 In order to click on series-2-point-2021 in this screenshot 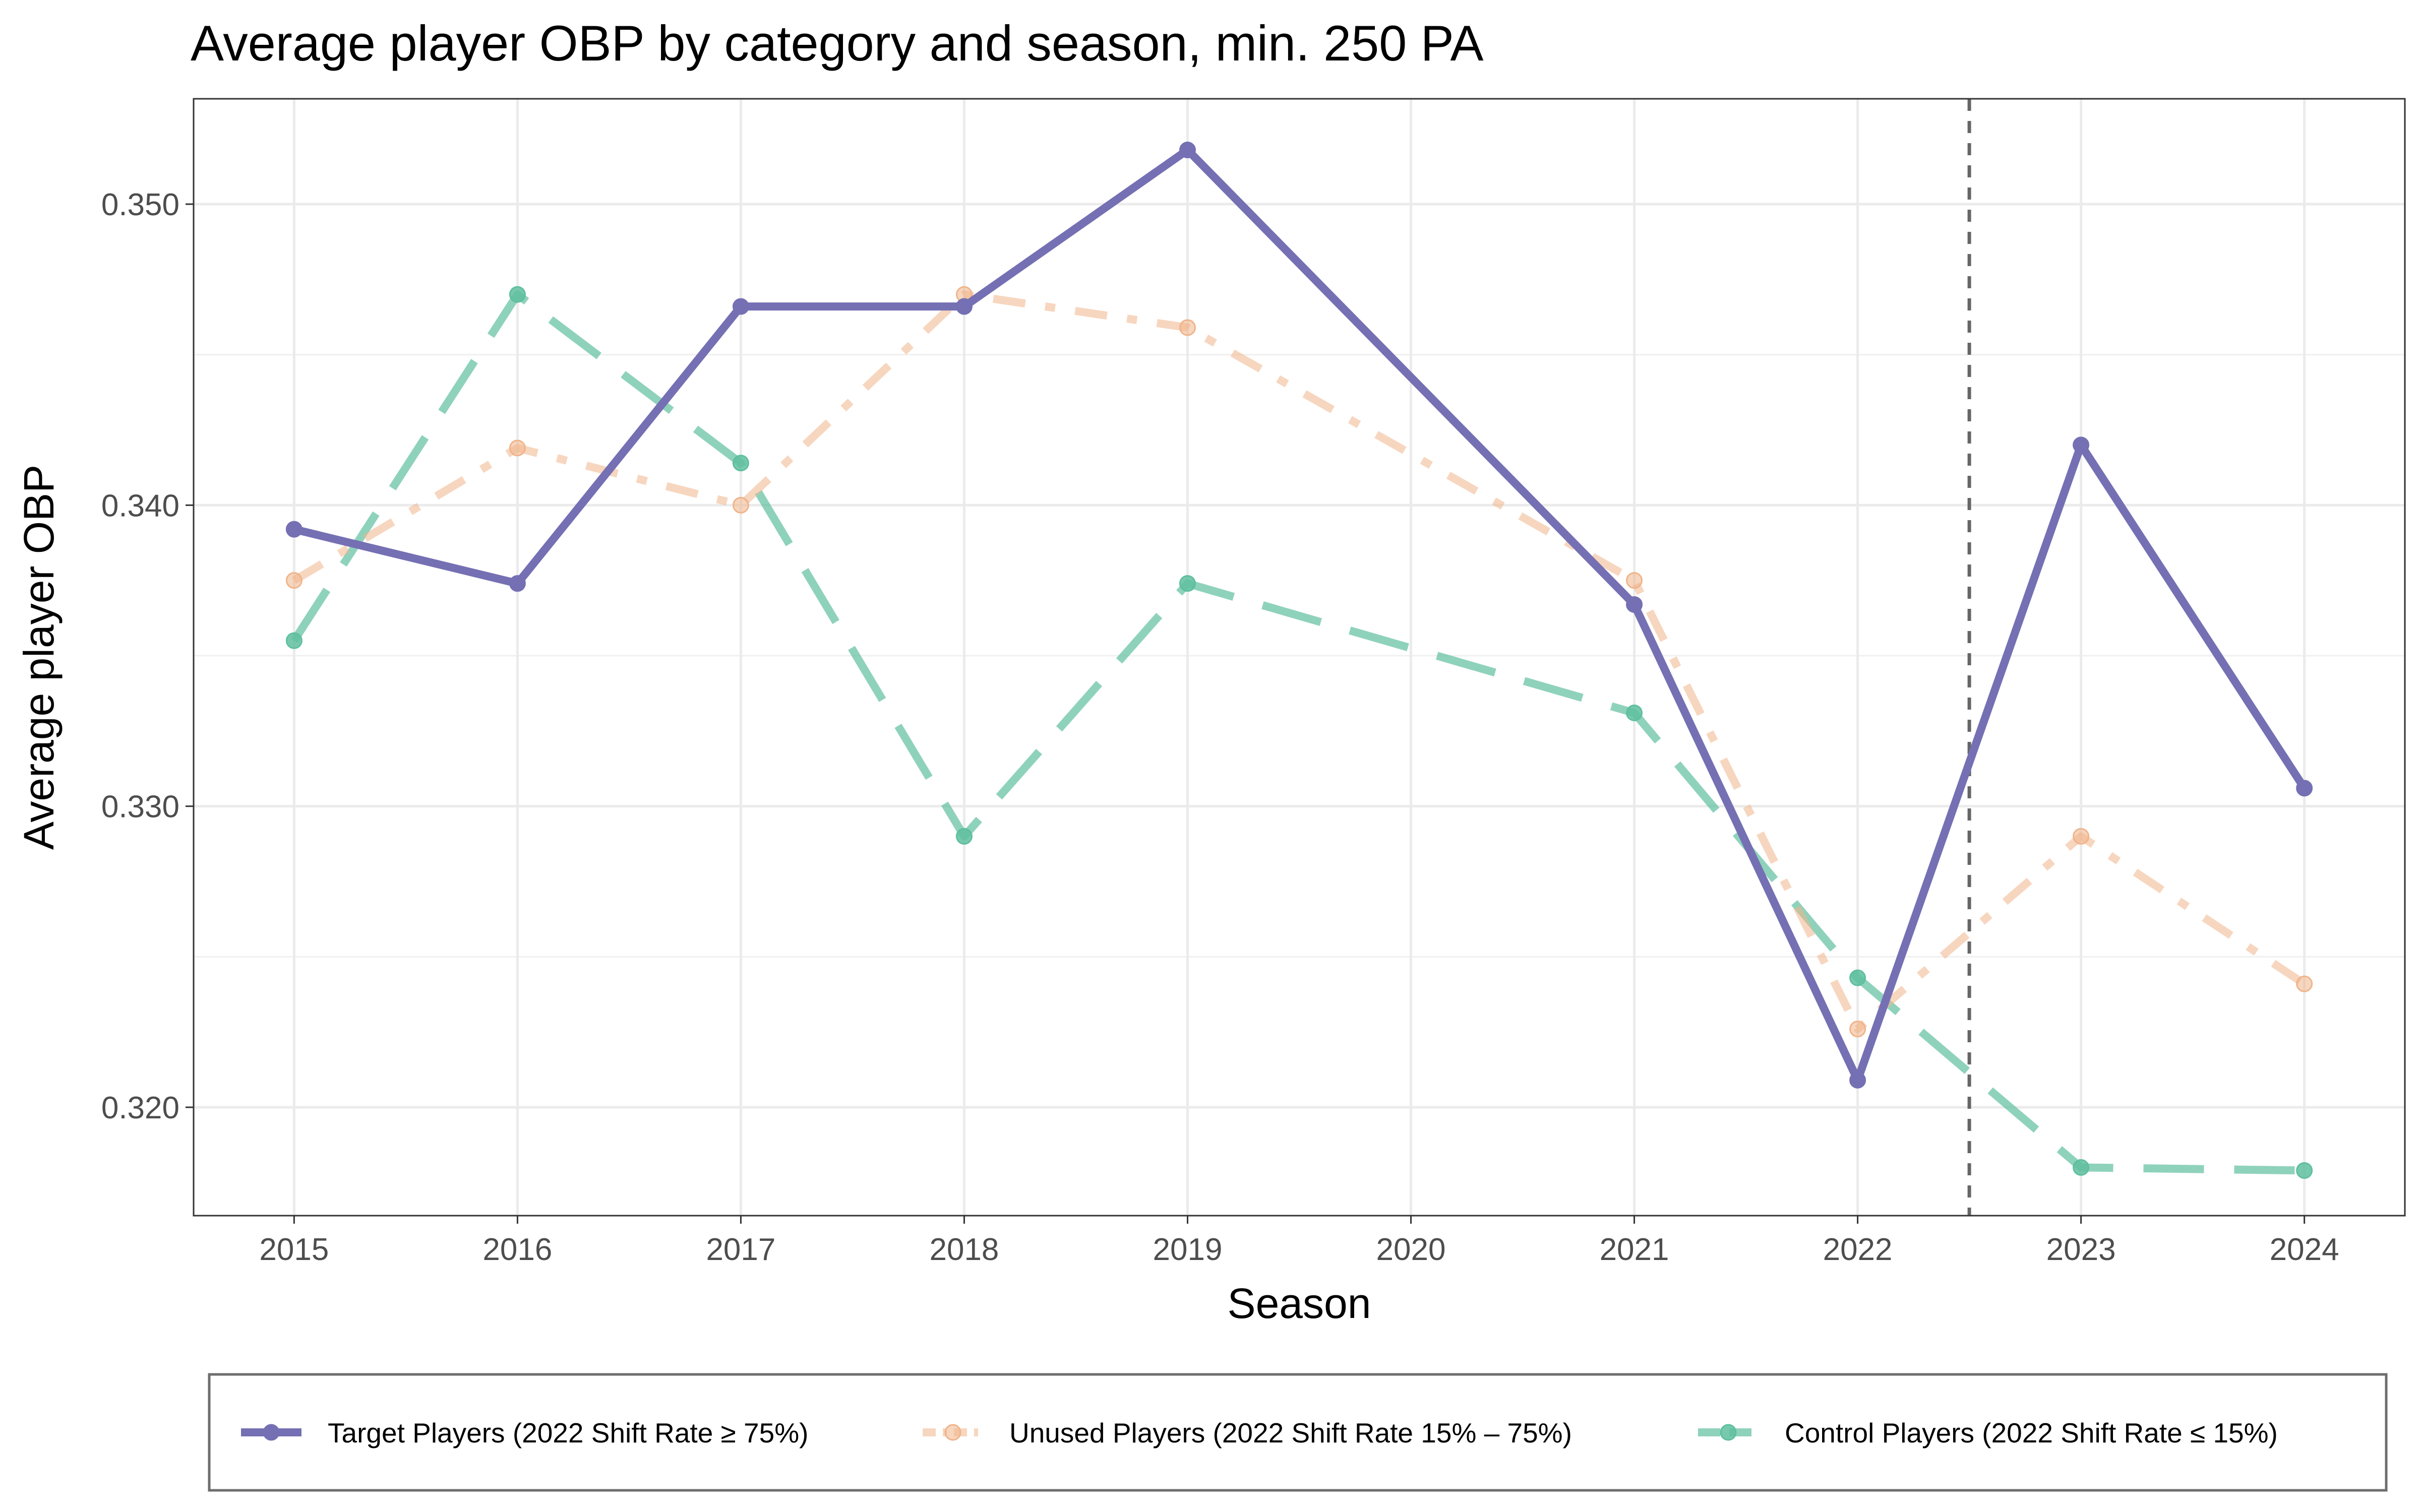, I will do `click(1634, 713)`.